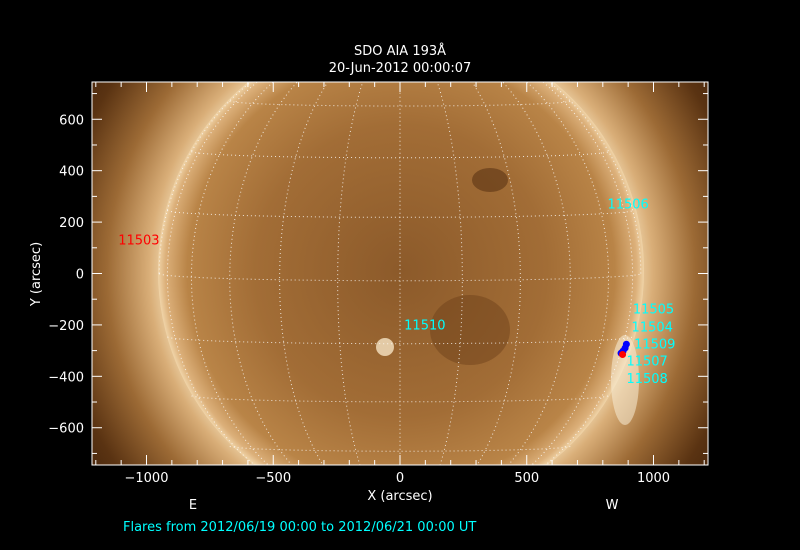 This screenshot has width=800, height=550. What do you see at coordinates (400, 478) in the screenshot?
I see `x-tick-label: 0` at bounding box center [400, 478].